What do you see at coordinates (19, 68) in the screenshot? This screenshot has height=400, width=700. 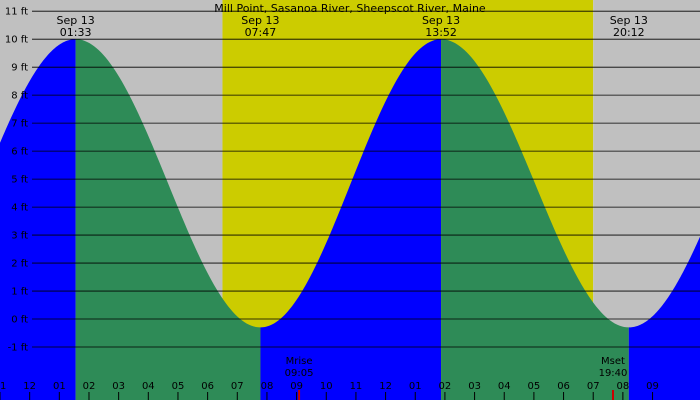 I see `y-tick-label: 9 ft` at bounding box center [19, 68].